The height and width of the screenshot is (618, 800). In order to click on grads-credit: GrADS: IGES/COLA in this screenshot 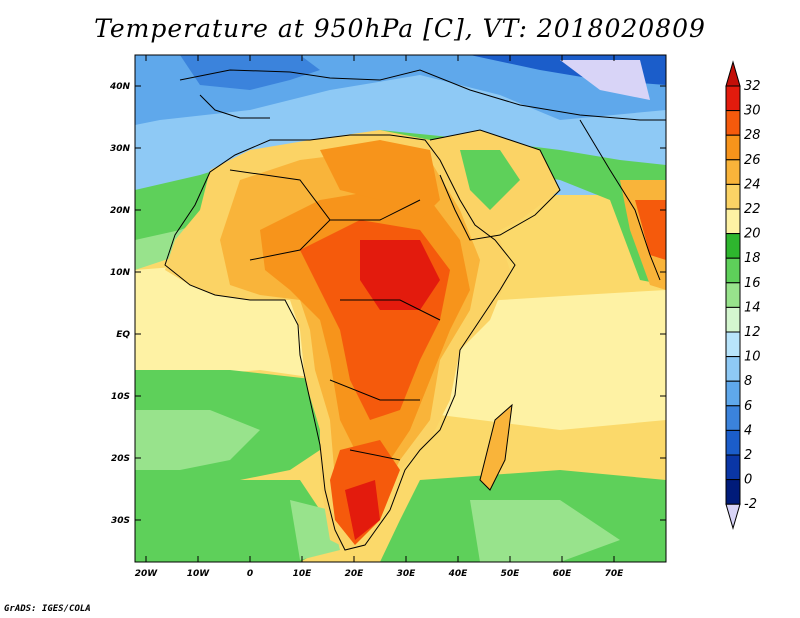, I will do `click(47, 609)`.